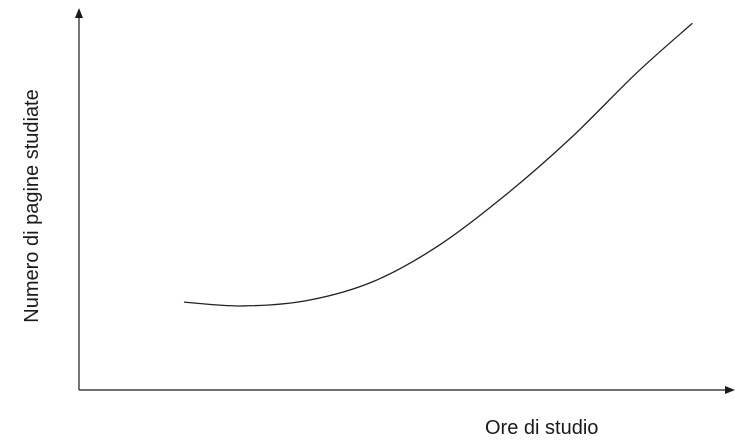 This screenshot has height=442, width=735. Describe the element at coordinates (541, 428) in the screenshot. I see `x-axis-label: Ore di studio` at that location.